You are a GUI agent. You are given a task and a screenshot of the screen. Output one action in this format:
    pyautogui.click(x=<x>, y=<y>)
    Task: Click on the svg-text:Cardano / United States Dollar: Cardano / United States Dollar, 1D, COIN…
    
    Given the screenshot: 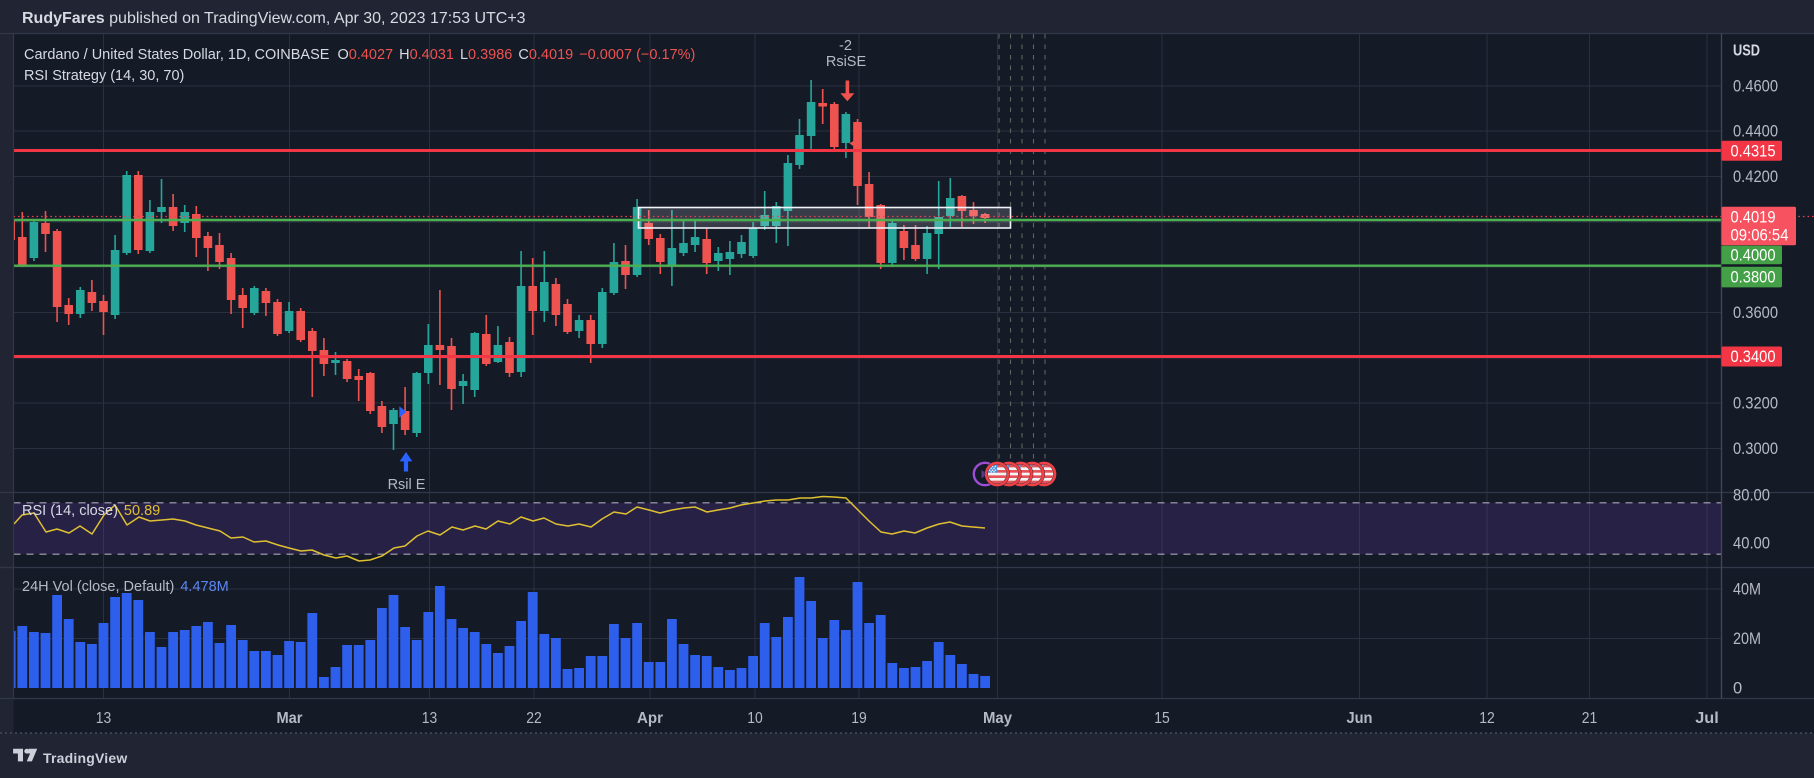 What is the action you would take?
    pyautogui.click(x=359, y=55)
    